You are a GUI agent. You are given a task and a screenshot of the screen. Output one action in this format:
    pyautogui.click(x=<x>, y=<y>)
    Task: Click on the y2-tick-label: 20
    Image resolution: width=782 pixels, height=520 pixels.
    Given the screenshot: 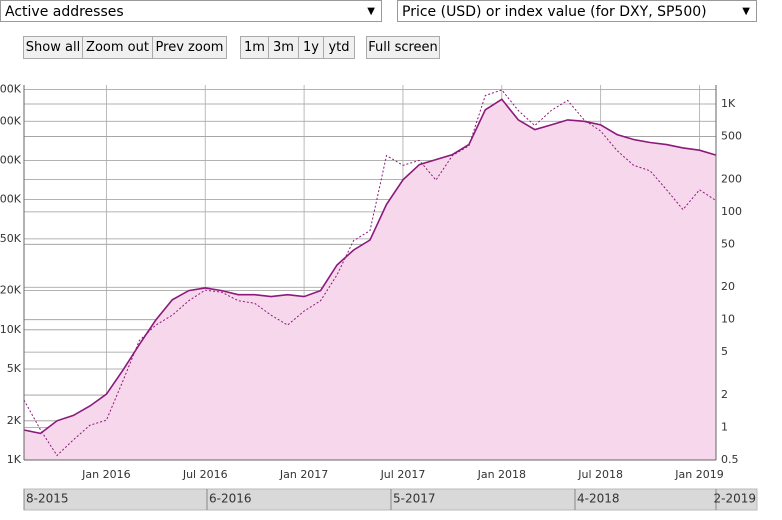 What is the action you would take?
    pyautogui.click(x=728, y=286)
    